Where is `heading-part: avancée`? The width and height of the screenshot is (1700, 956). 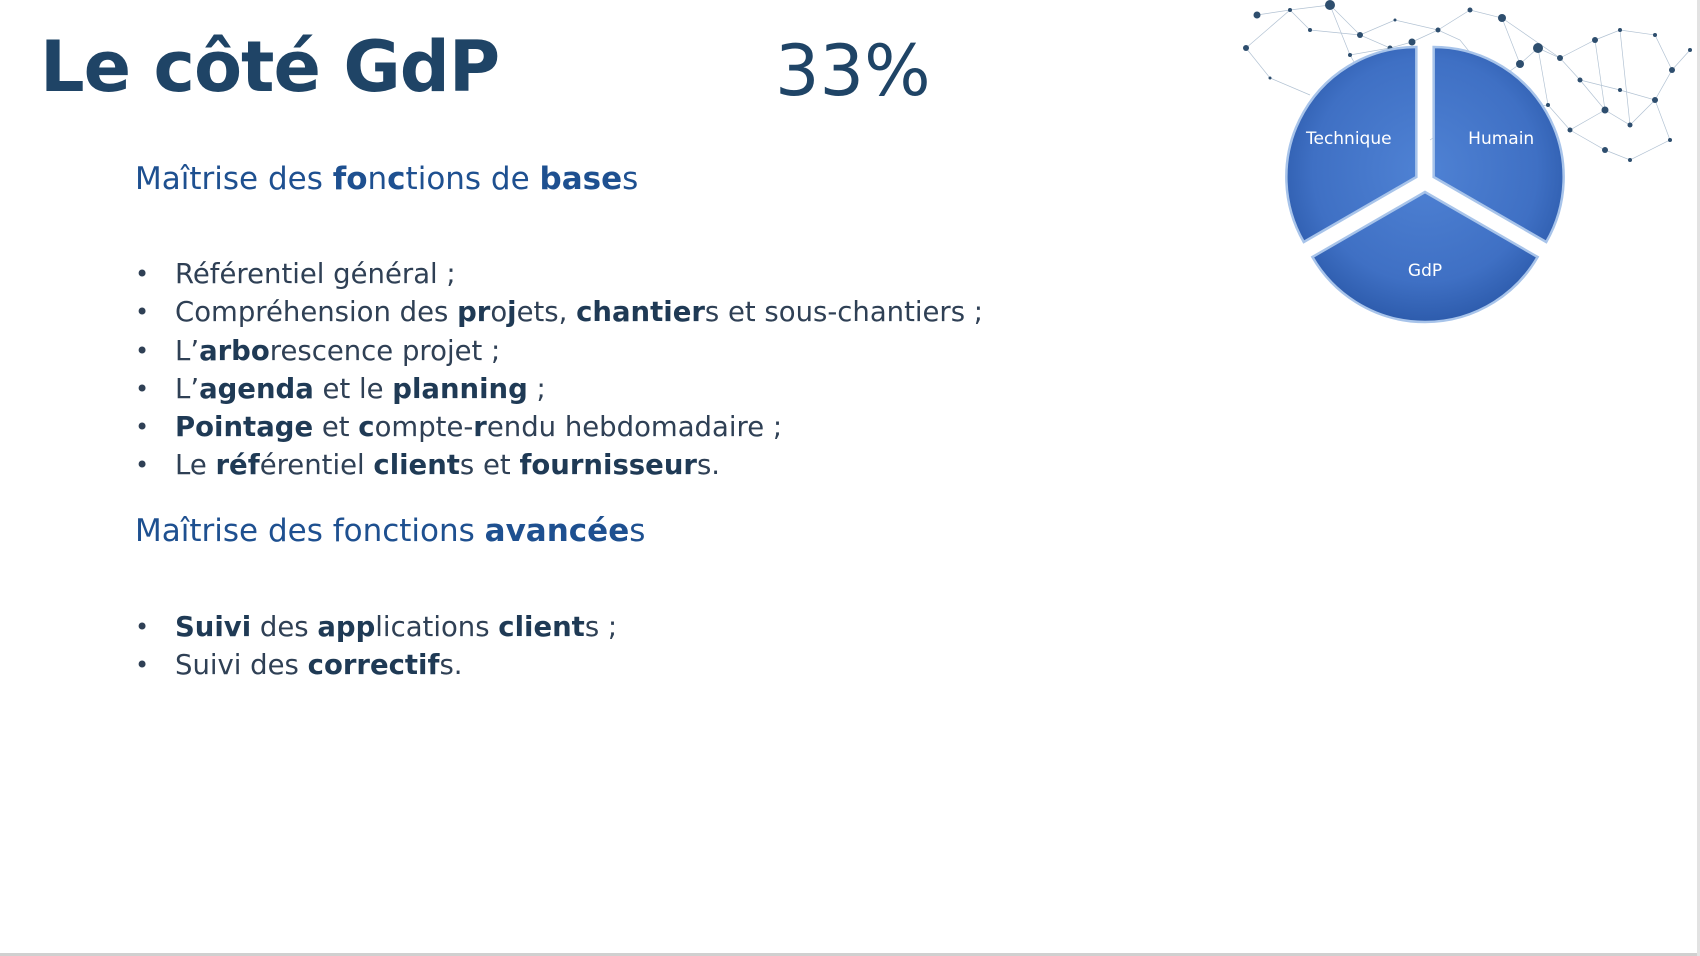 heading-part: avancée is located at coordinates (557, 531).